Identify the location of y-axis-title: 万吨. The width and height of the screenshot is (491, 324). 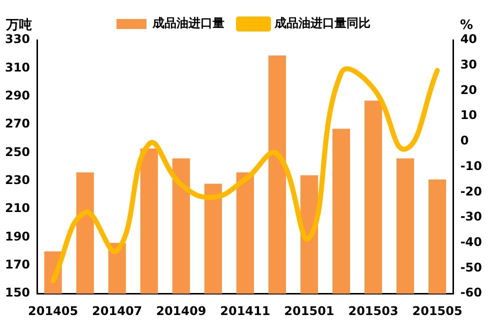
(18, 25).